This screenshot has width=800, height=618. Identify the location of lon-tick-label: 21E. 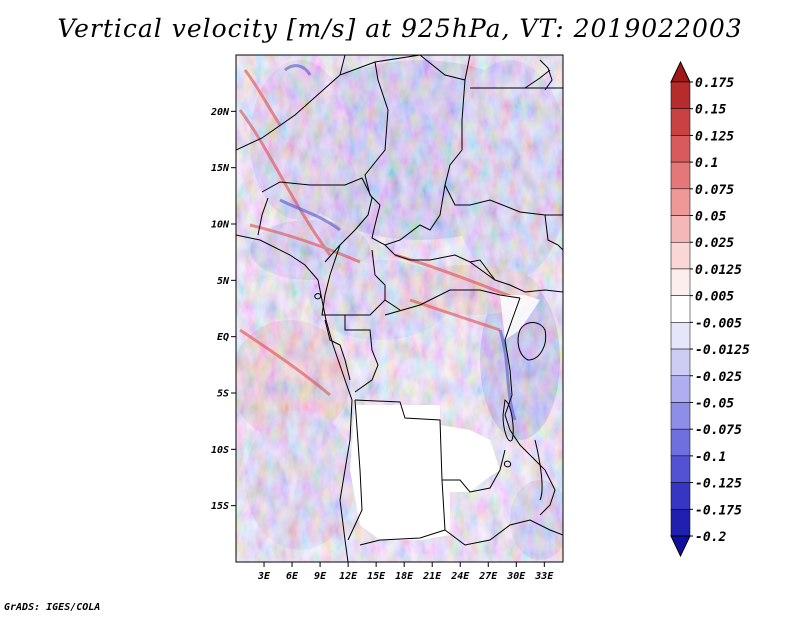
(432, 576).